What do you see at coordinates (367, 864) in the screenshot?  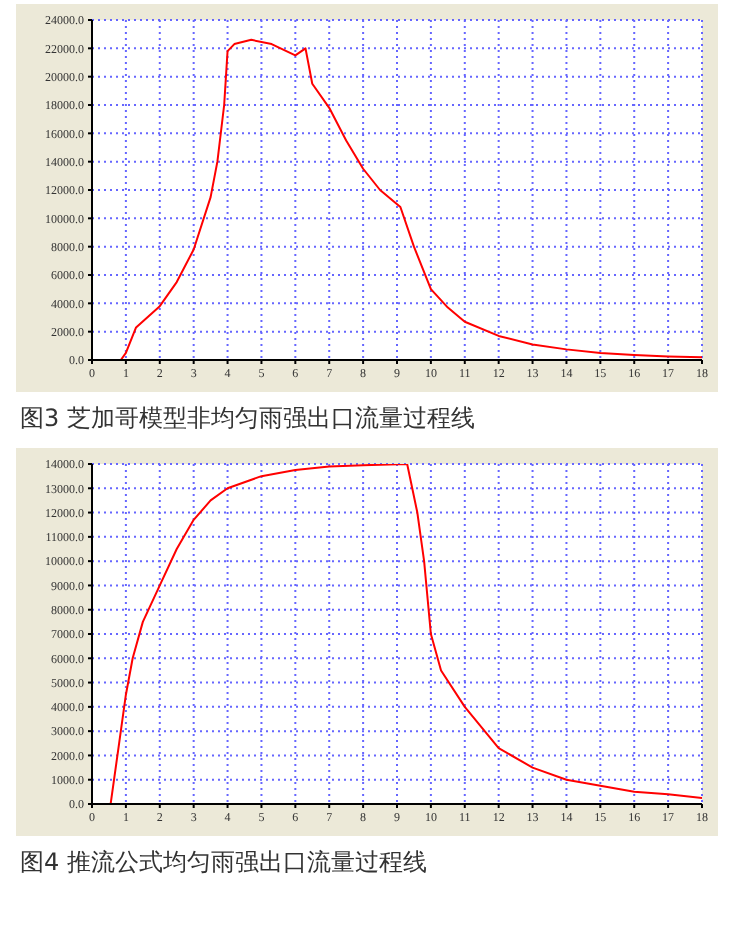 I see `text: 图4 推流公式均匀雨强出口流量过程线` at bounding box center [367, 864].